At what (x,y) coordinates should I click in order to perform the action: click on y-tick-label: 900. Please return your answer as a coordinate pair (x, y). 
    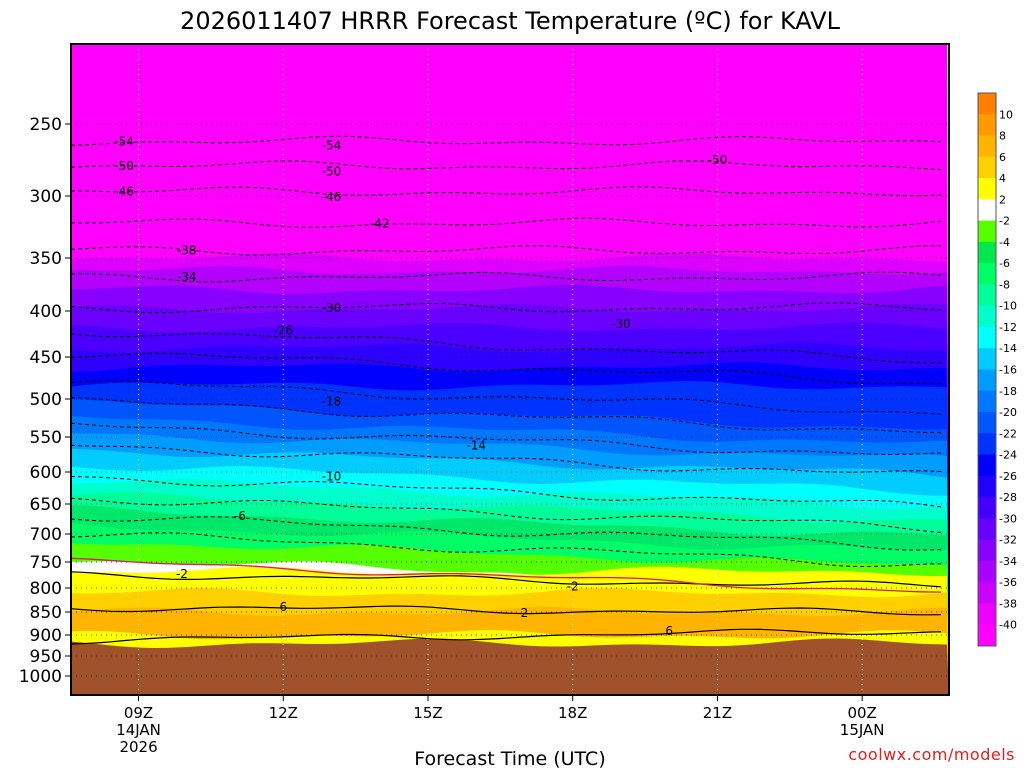
    Looking at the image, I should click on (46, 636).